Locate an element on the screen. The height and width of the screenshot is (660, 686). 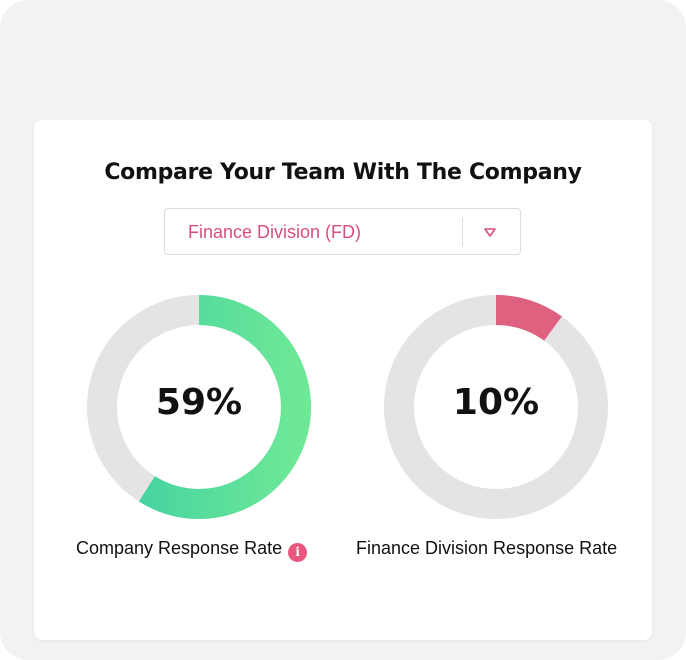
triangle-down-icon is located at coordinates (490, 232).